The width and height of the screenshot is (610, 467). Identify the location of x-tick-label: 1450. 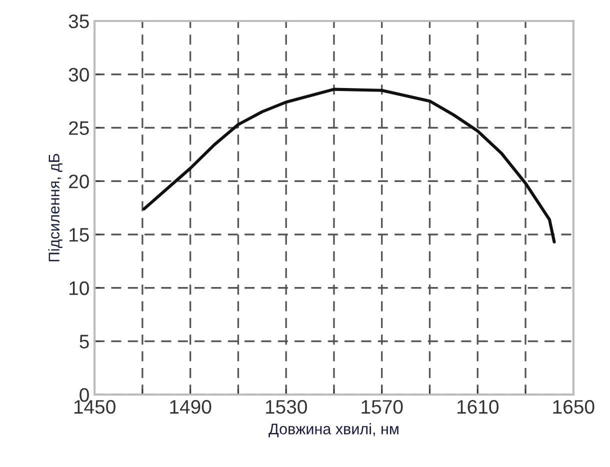
(95, 407).